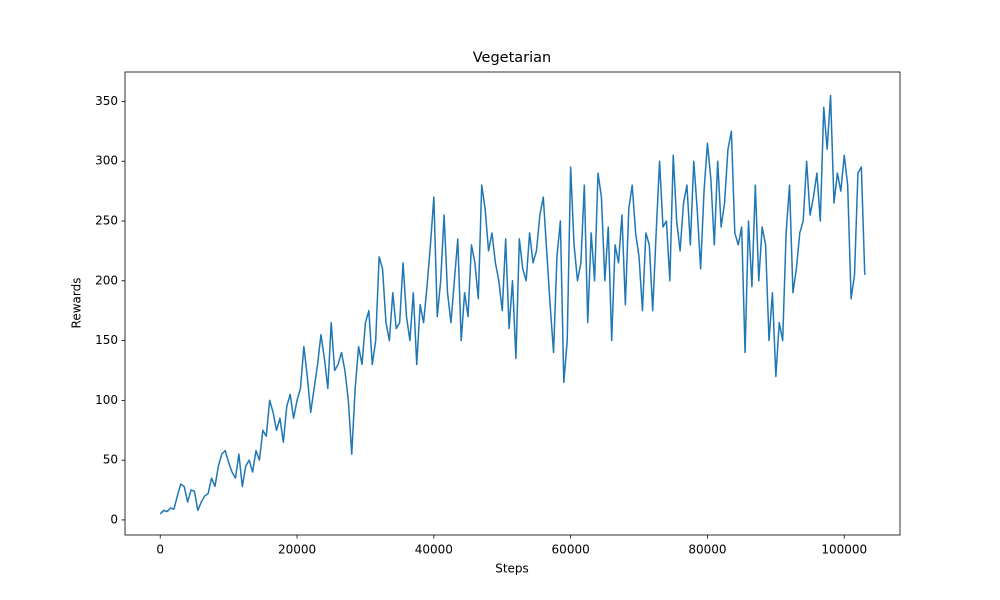  I want to click on x-tick-label: 0, so click(160, 550).